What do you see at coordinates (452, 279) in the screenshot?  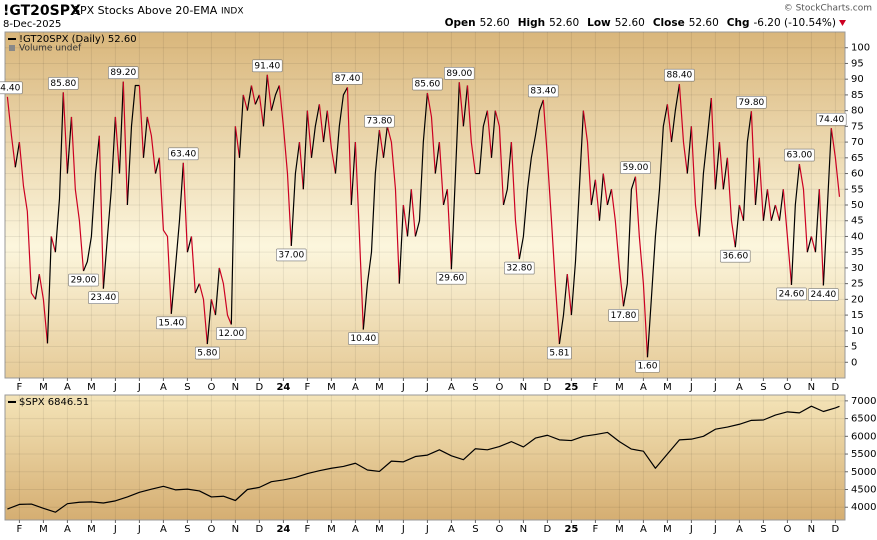 I see `value-label: 29.60` at bounding box center [452, 279].